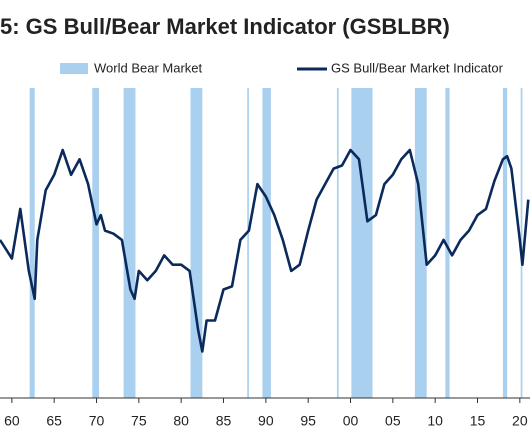 The image size is (530, 442). What do you see at coordinates (520, 421) in the screenshot?
I see `x-tick-label: 20` at bounding box center [520, 421].